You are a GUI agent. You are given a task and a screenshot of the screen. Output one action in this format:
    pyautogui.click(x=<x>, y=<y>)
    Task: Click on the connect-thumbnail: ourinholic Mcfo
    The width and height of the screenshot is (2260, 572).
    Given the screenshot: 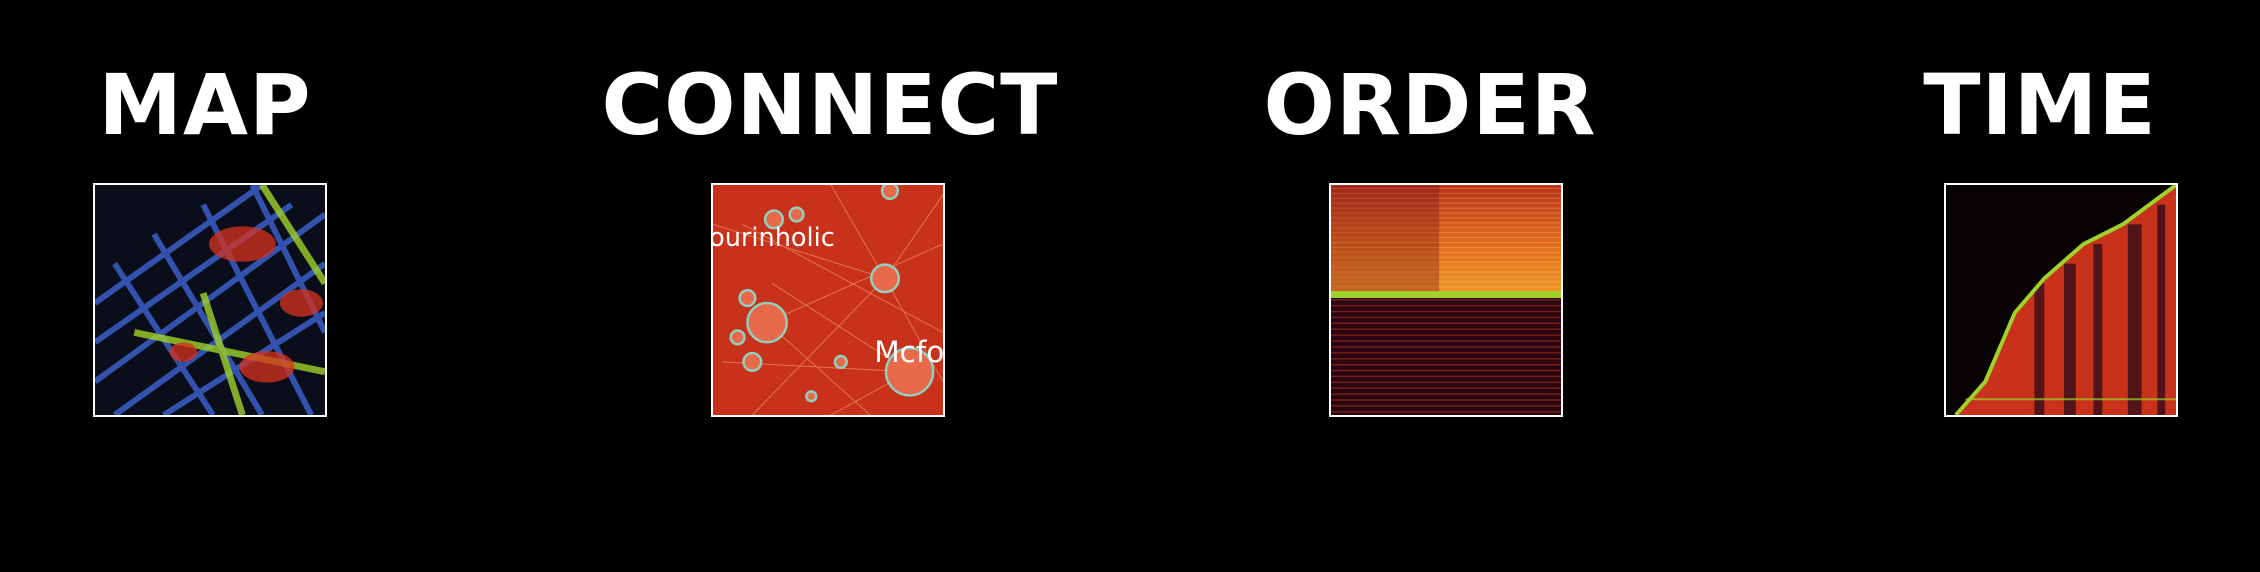 What is the action you would take?
    pyautogui.click(x=828, y=300)
    